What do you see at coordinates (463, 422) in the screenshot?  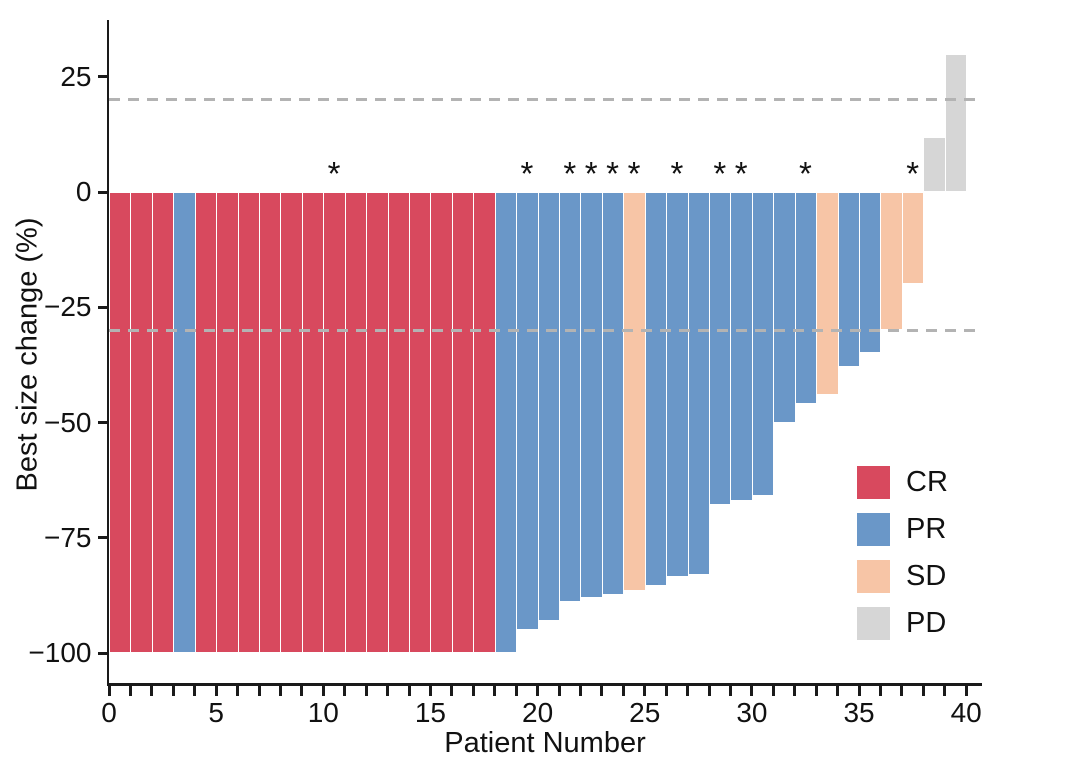 I see `bar-patient-17-CR` at bounding box center [463, 422].